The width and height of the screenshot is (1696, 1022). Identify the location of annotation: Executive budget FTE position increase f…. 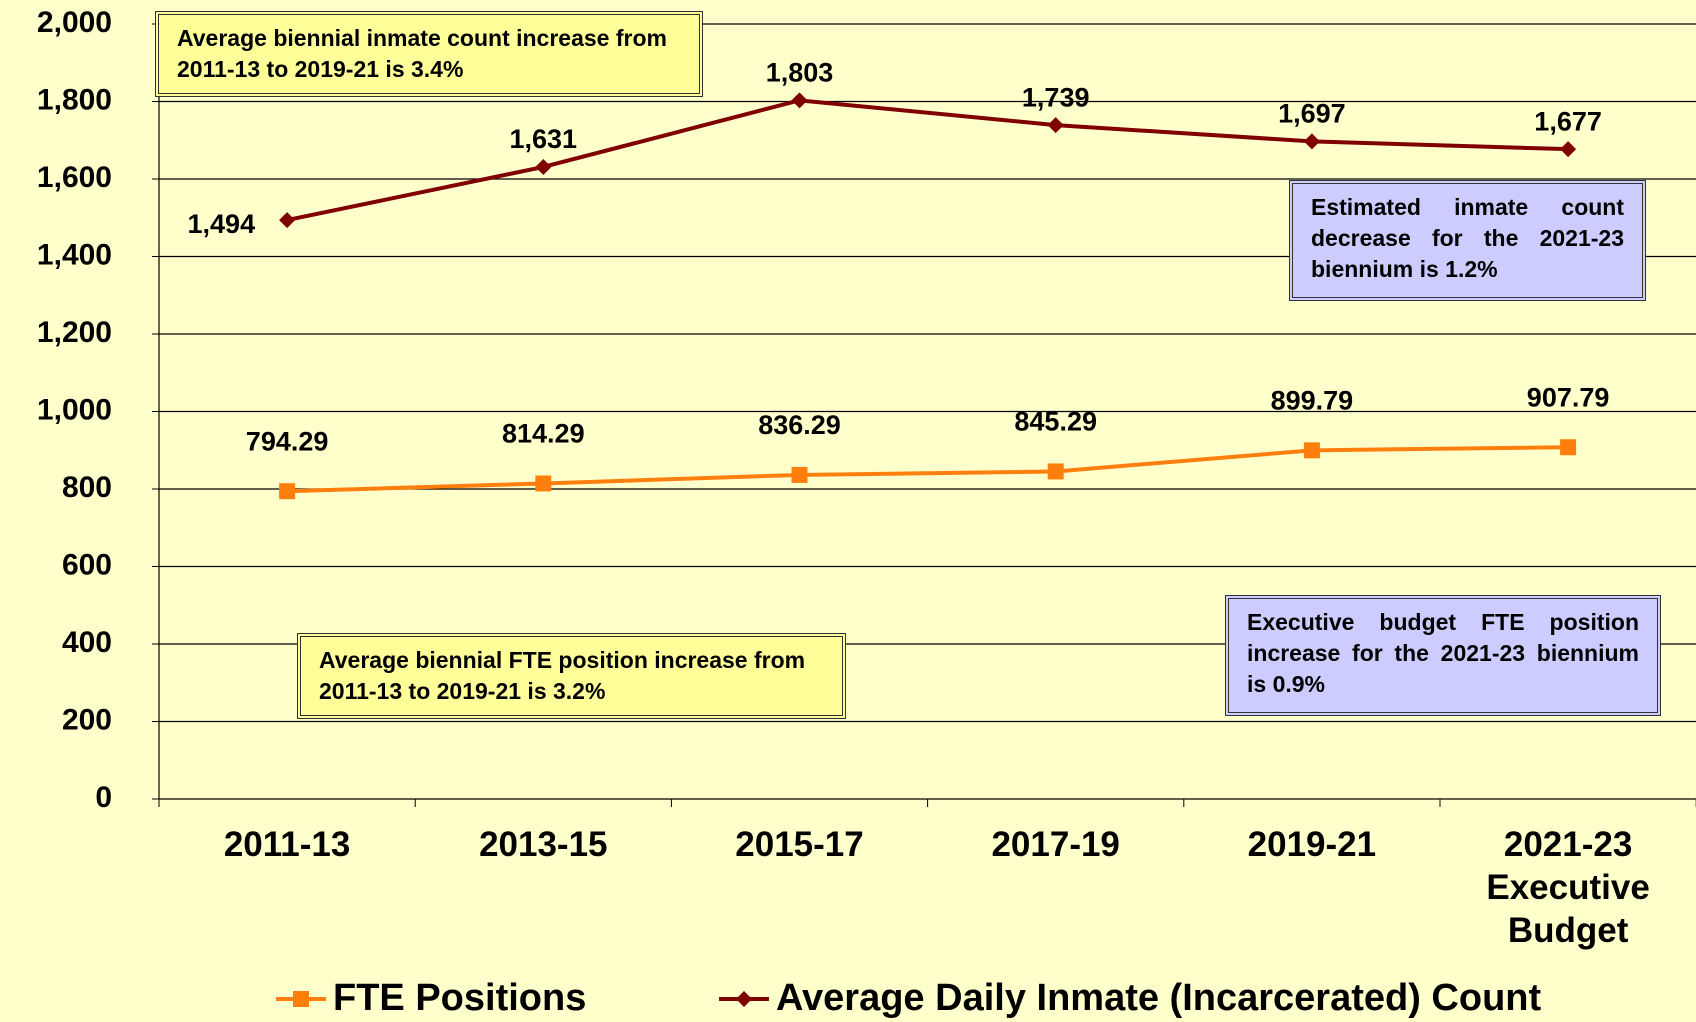
(1443, 655).